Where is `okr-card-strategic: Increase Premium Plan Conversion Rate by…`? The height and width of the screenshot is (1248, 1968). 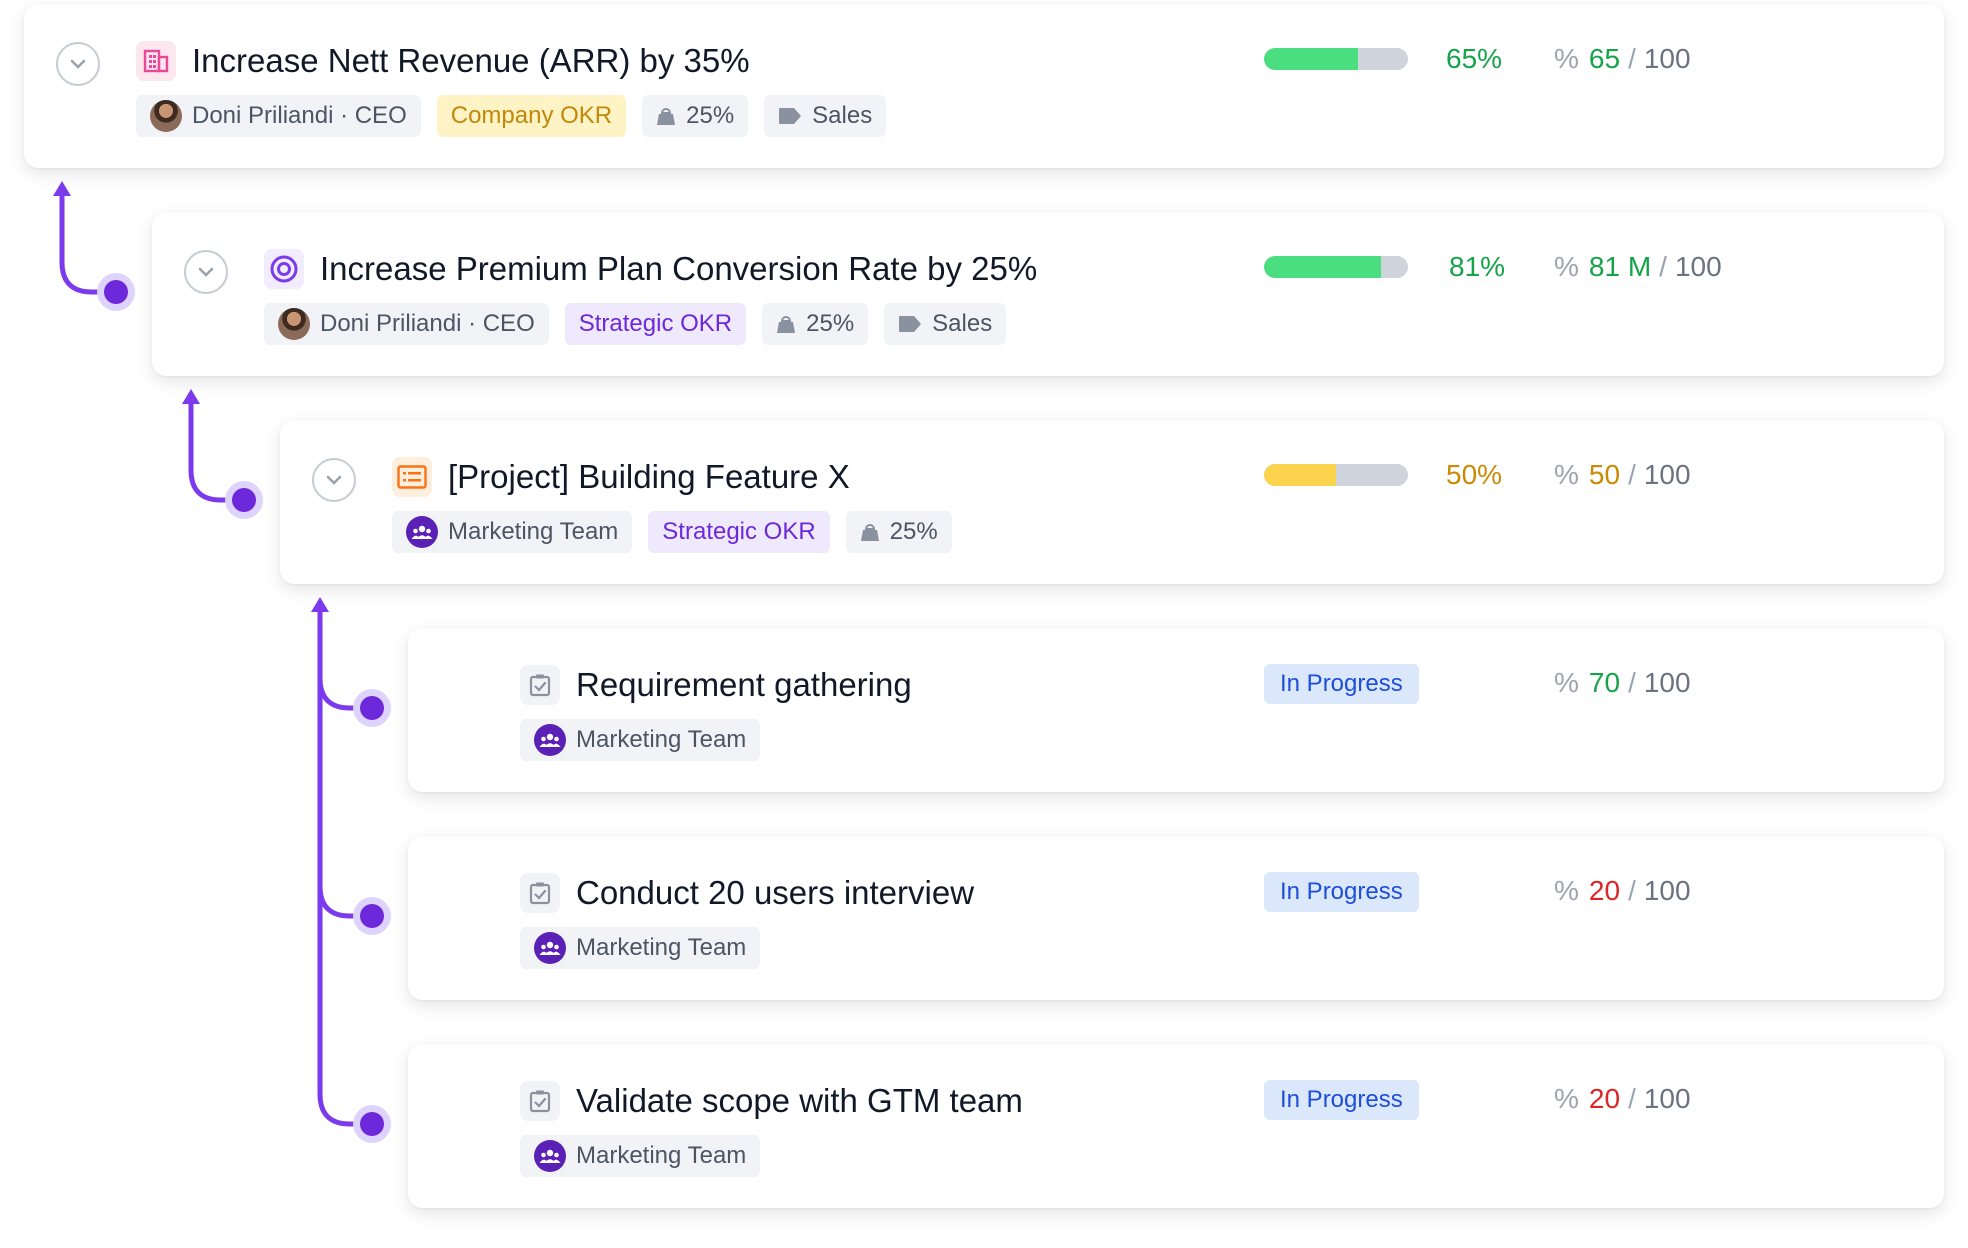 okr-card-strategic: Increase Premium Plan Conversion Rate by… is located at coordinates (1048, 294).